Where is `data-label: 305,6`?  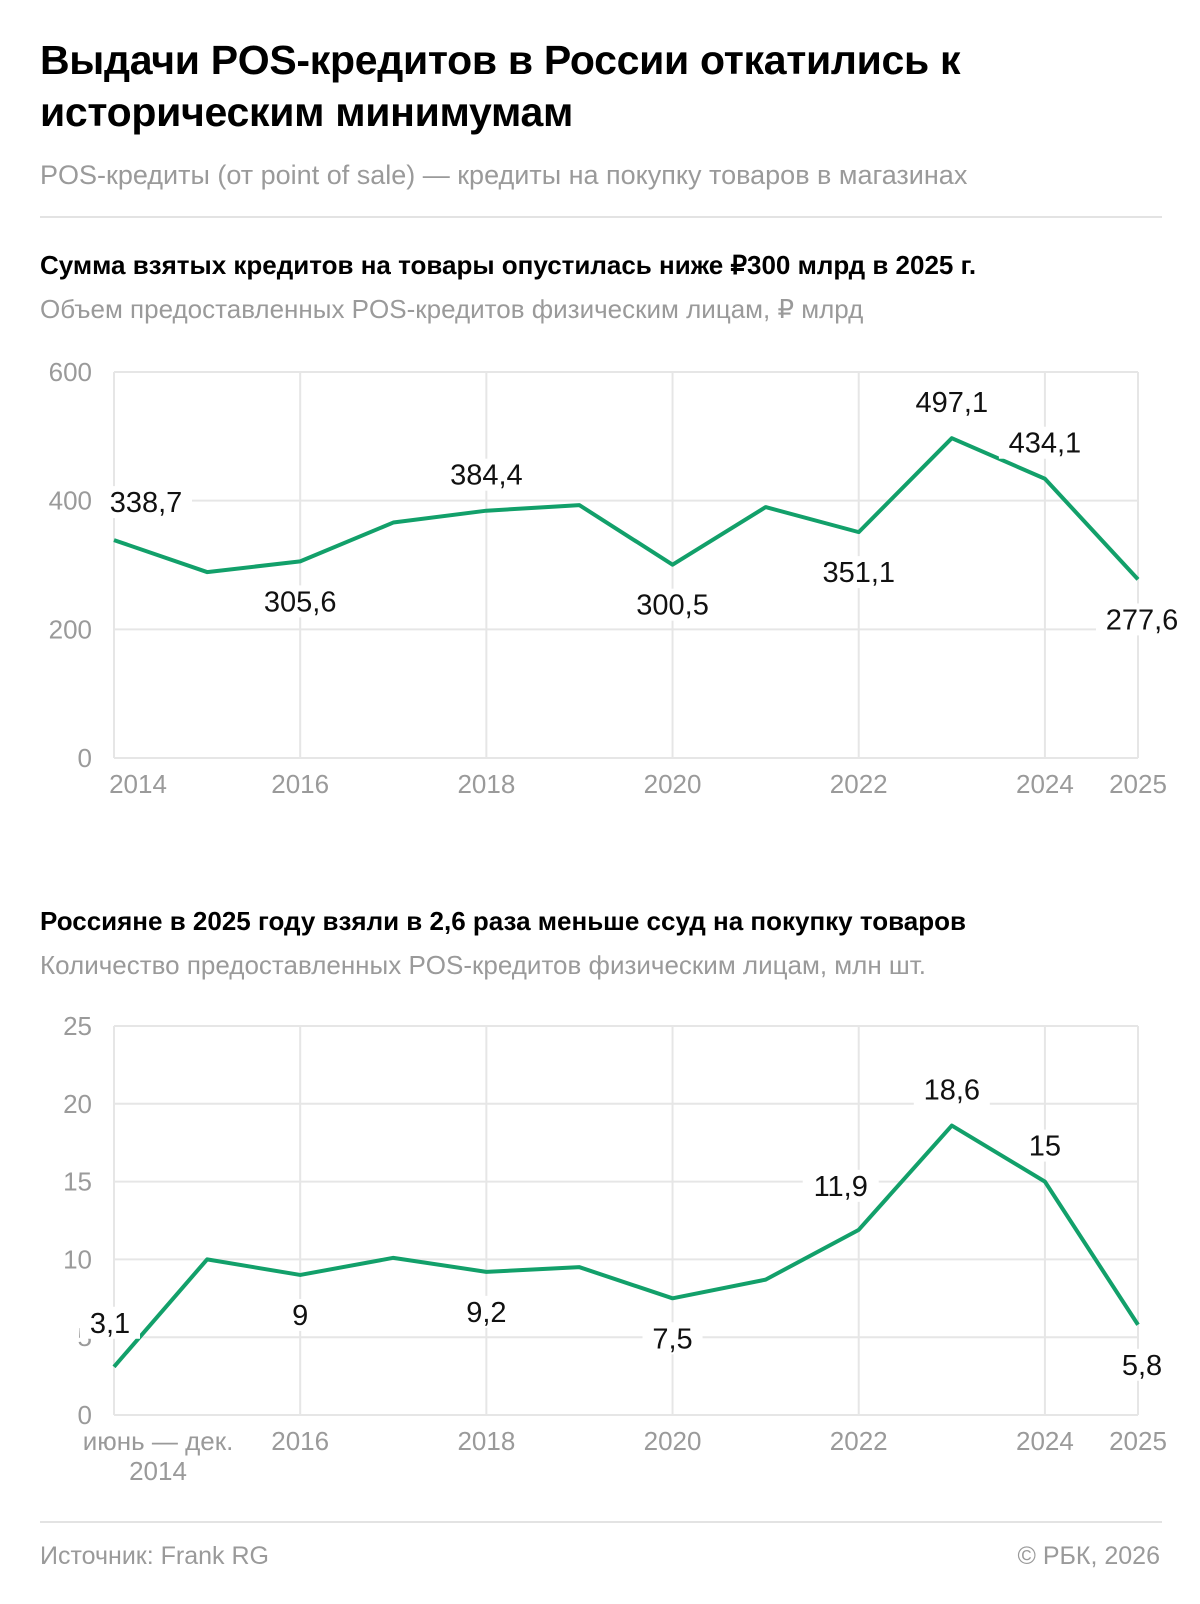 data-label: 305,6 is located at coordinates (300, 602).